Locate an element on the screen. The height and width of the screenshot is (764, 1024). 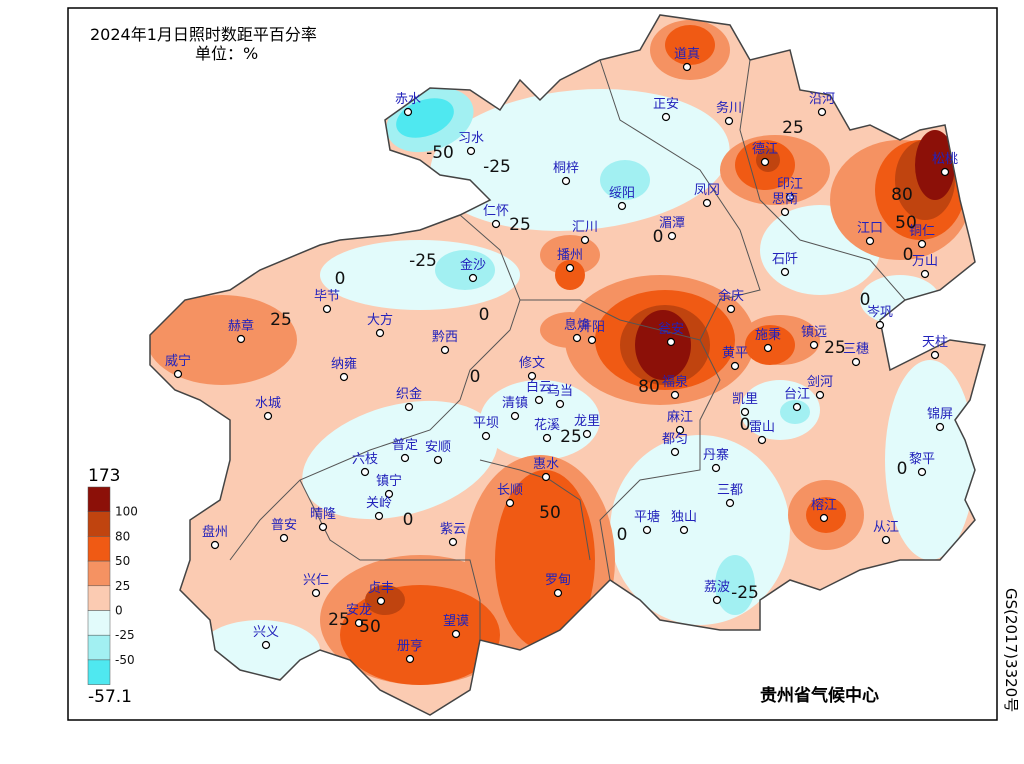
station-name: 普定 is located at coordinates (405, 445).